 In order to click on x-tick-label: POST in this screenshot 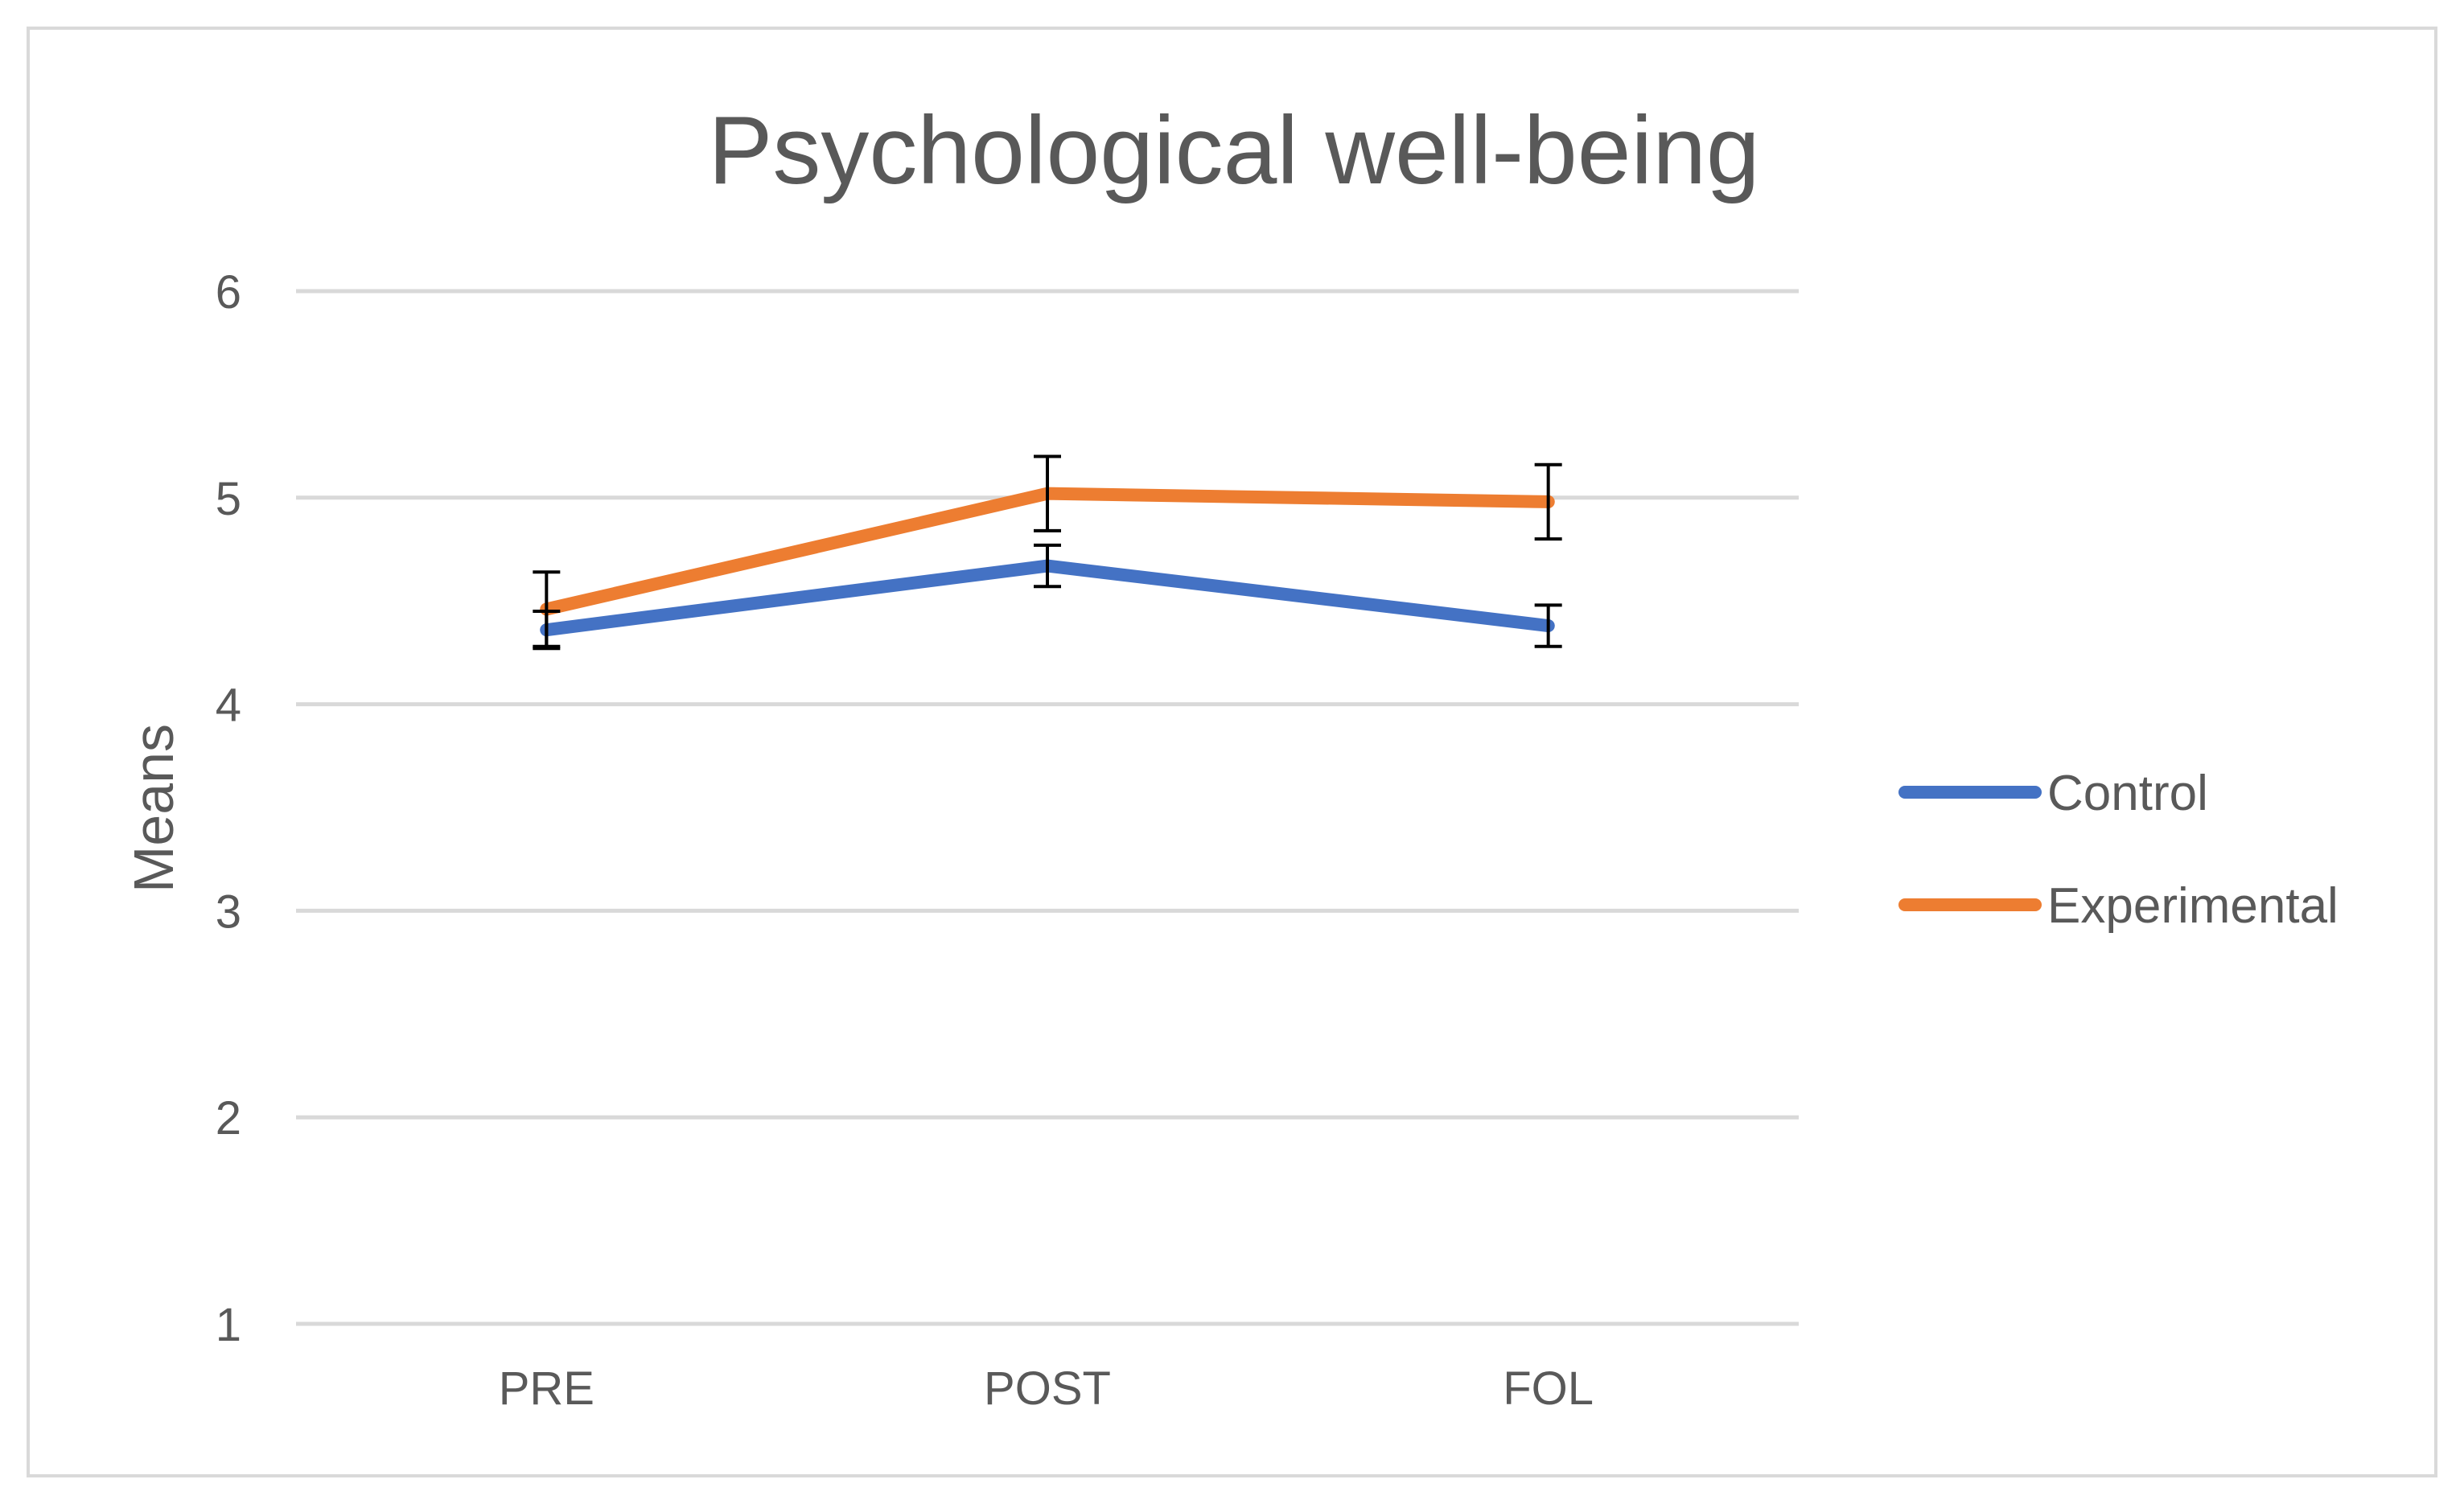, I will do `click(1047, 1389)`.